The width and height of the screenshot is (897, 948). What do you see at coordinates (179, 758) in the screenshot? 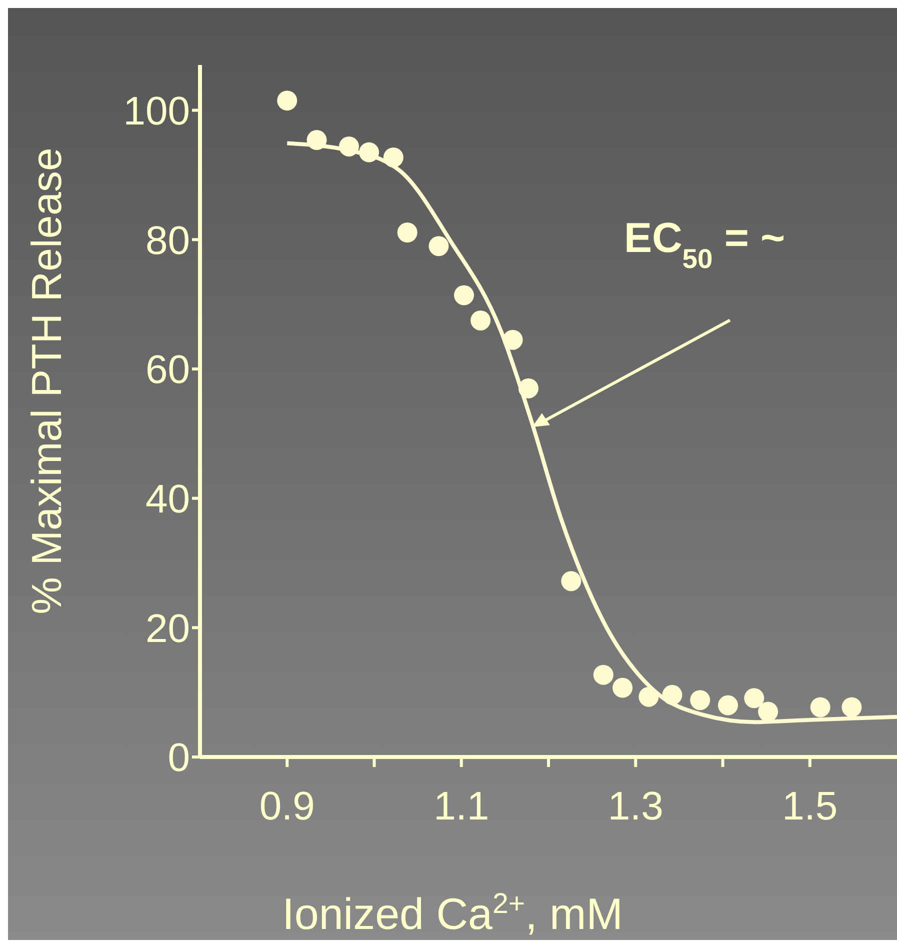
I see `y-tick-label: 0` at bounding box center [179, 758].